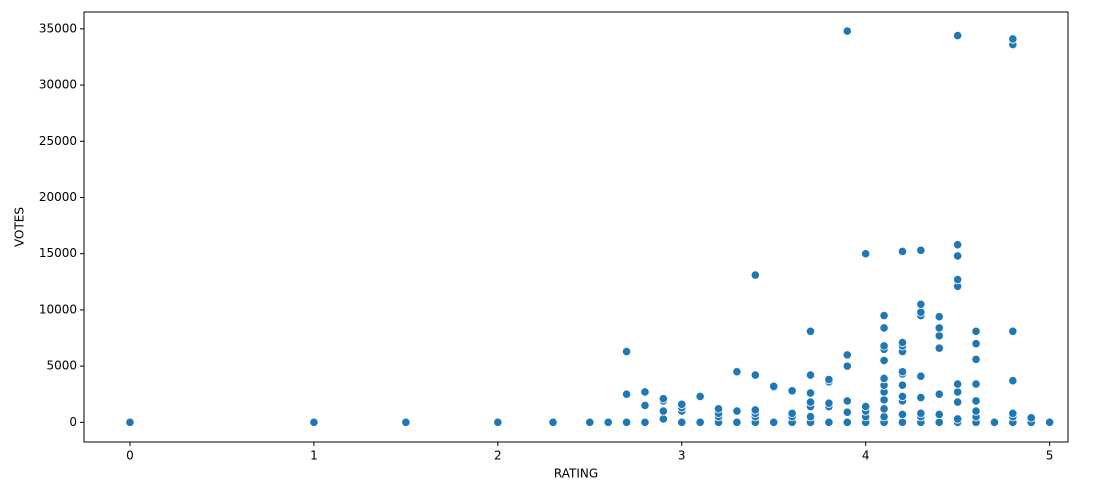  I want to click on y-tick-label: 25000, so click(58, 141).